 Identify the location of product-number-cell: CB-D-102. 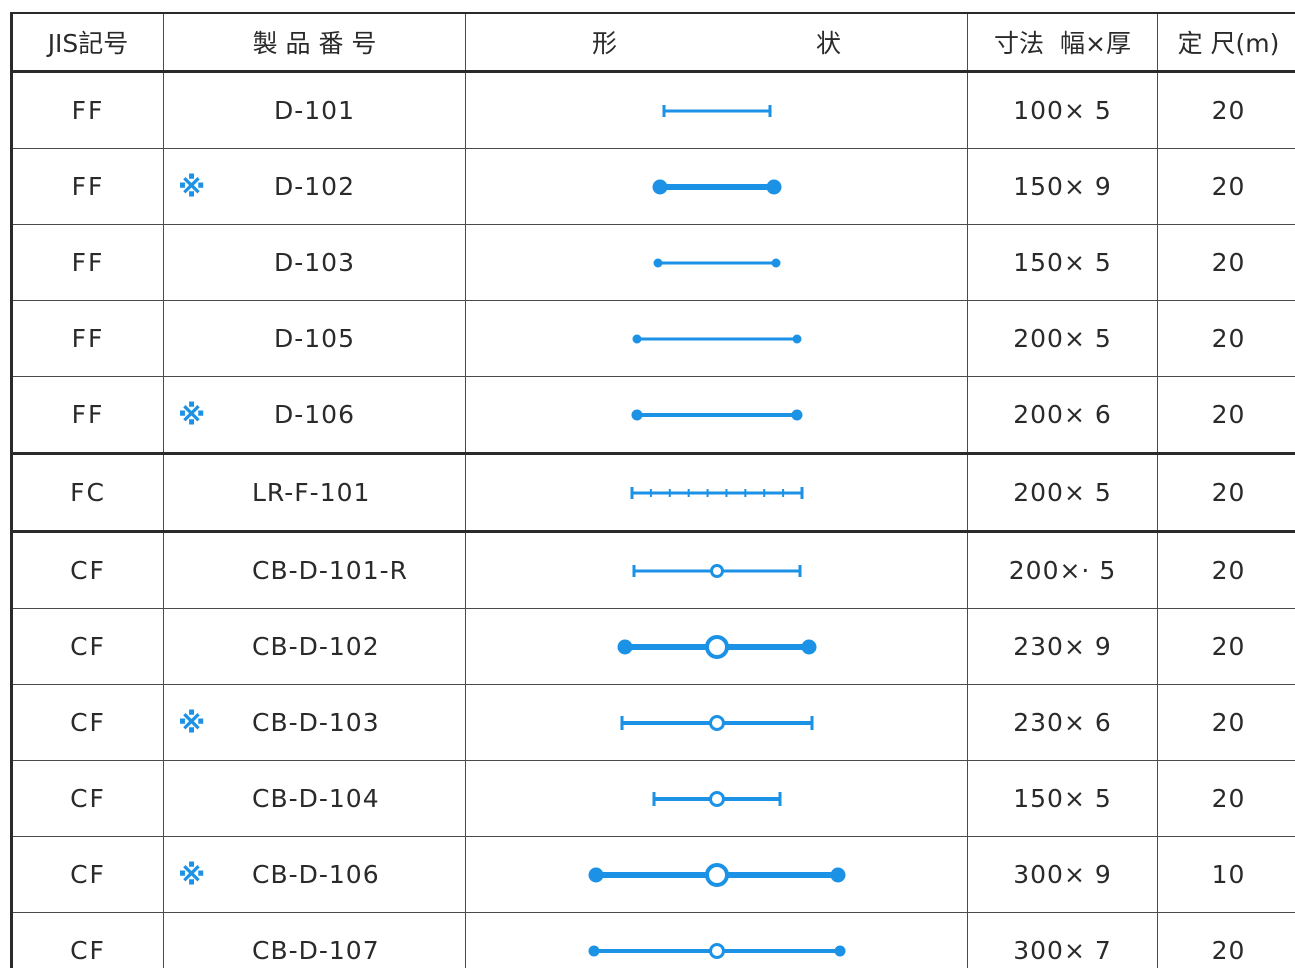
(314, 646).